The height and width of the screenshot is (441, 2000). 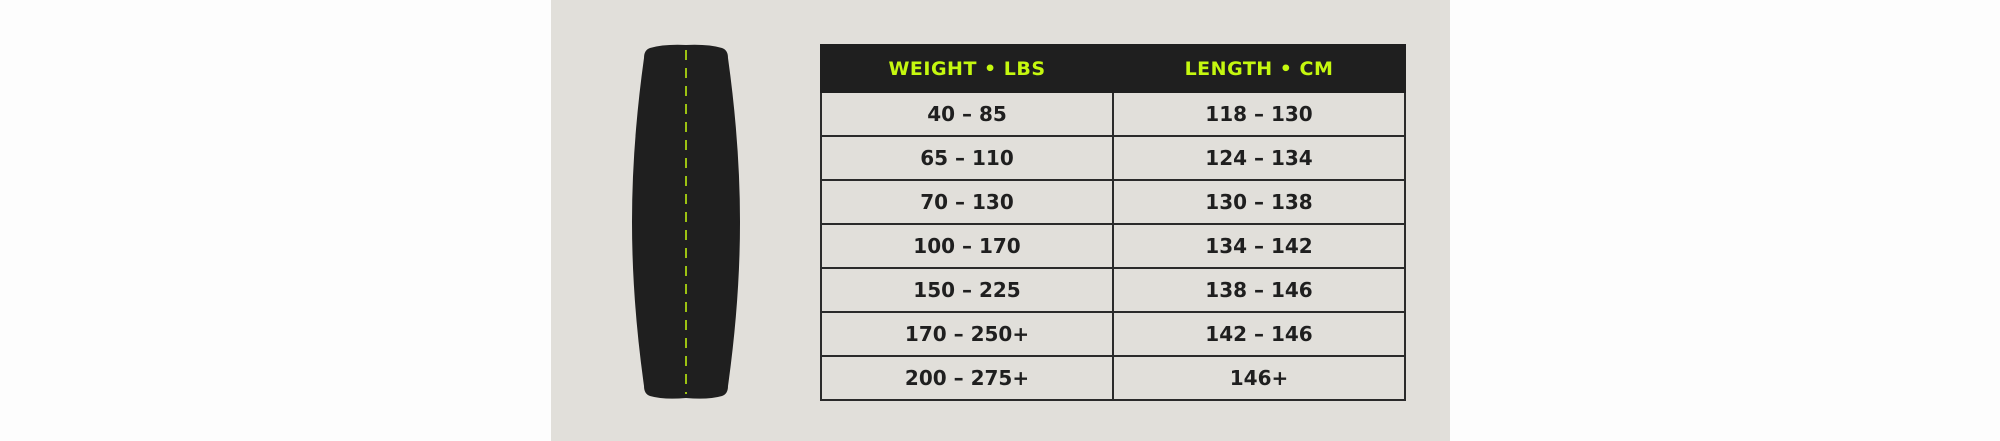 I want to click on weight-cell: 65 – 110, so click(x=967, y=158).